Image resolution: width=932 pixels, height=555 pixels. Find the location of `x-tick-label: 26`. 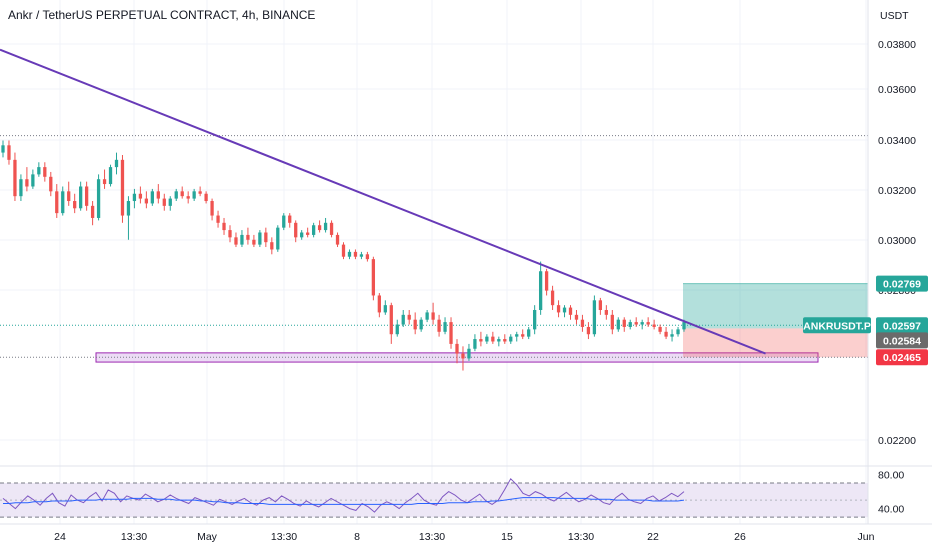

x-tick-label: 26 is located at coordinates (740, 537).